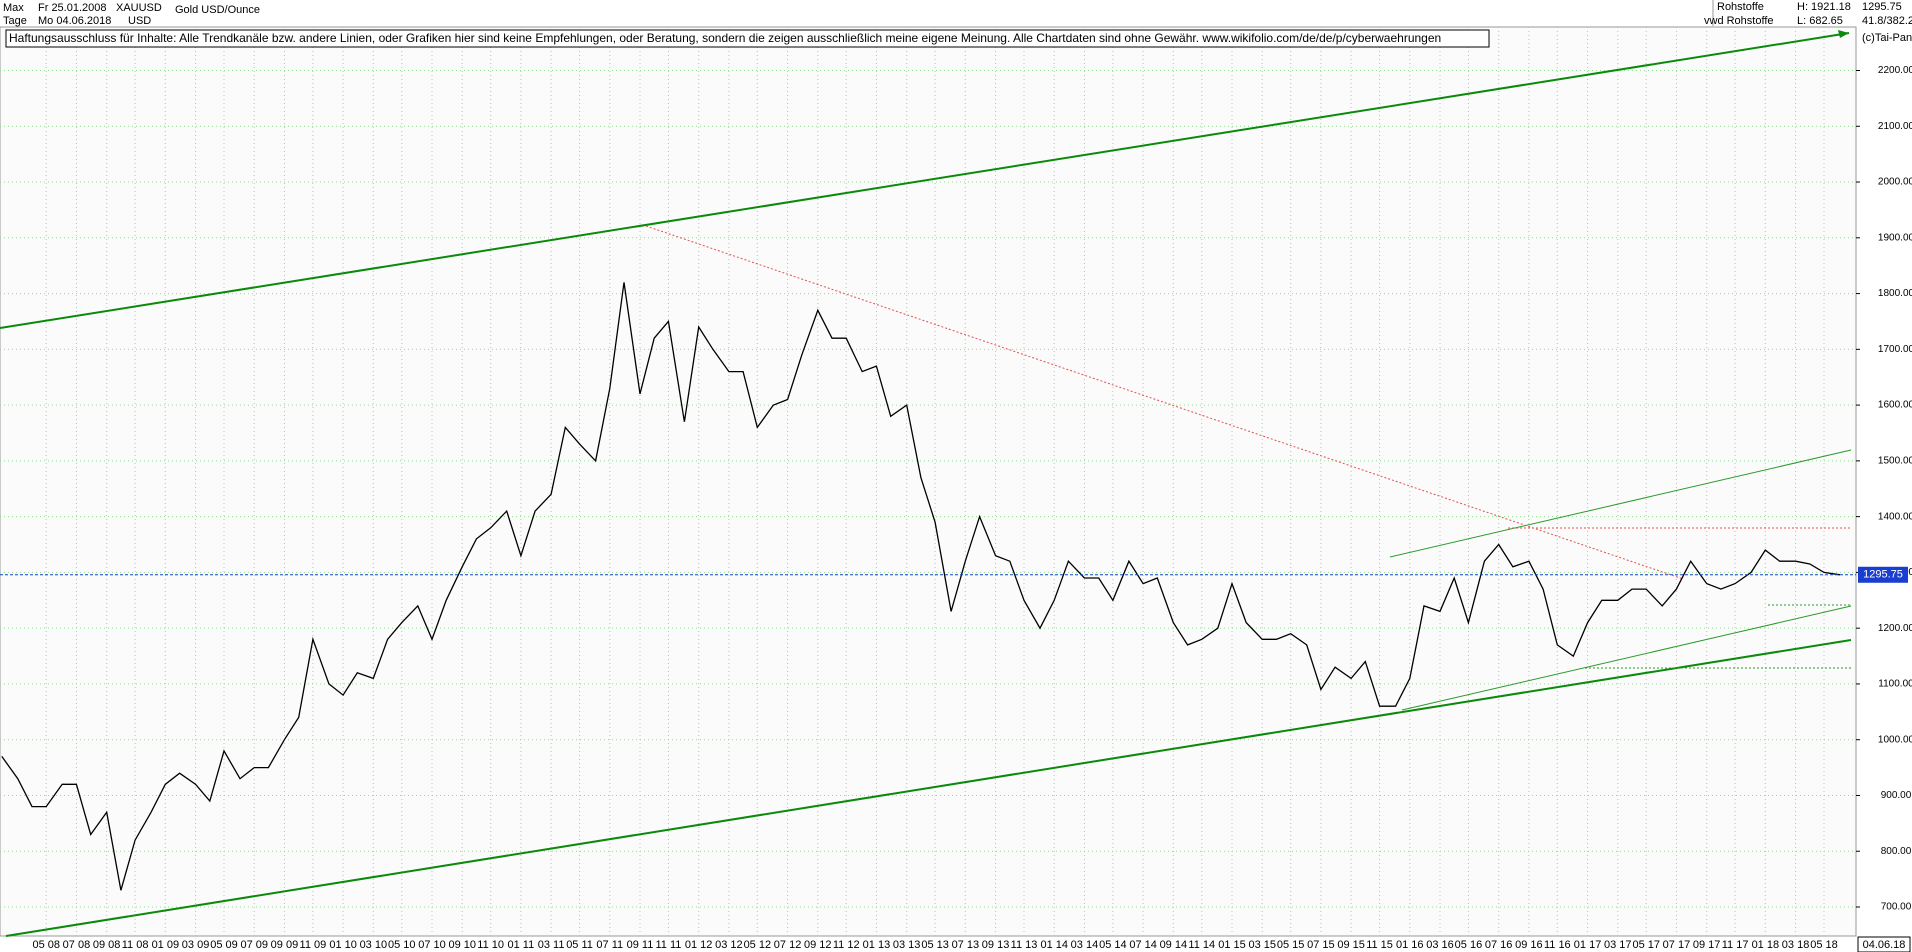 The image size is (1912, 952). What do you see at coordinates (1896, 795) in the screenshot?
I see `y-tick-label: 900.00` at bounding box center [1896, 795].